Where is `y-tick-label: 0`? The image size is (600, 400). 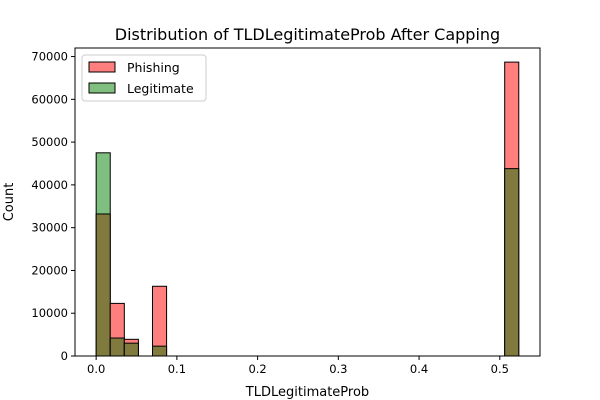
y-tick-label: 0 is located at coordinates (64, 356).